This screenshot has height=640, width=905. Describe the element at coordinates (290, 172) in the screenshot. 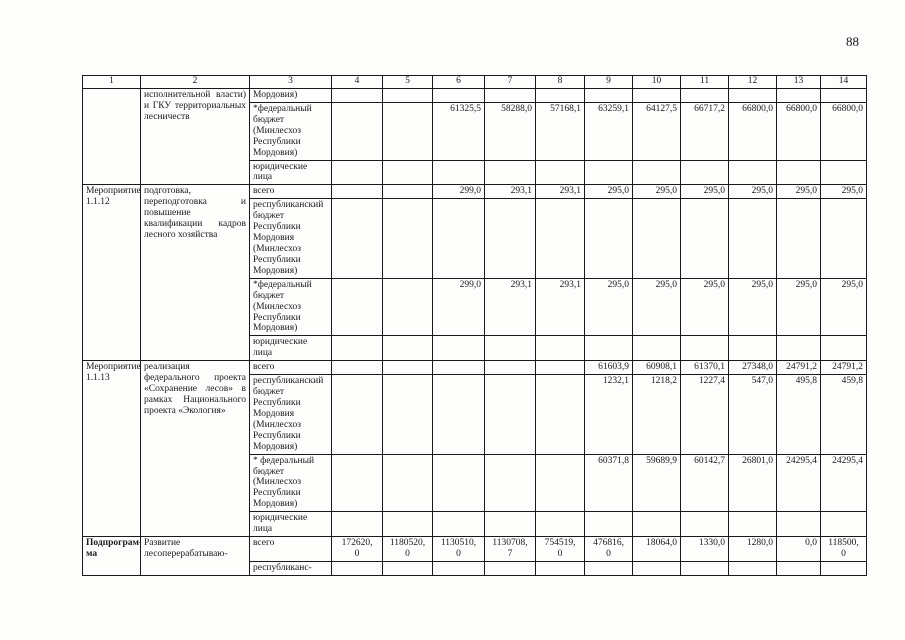

I see `budget-source: юридические лица` at that location.